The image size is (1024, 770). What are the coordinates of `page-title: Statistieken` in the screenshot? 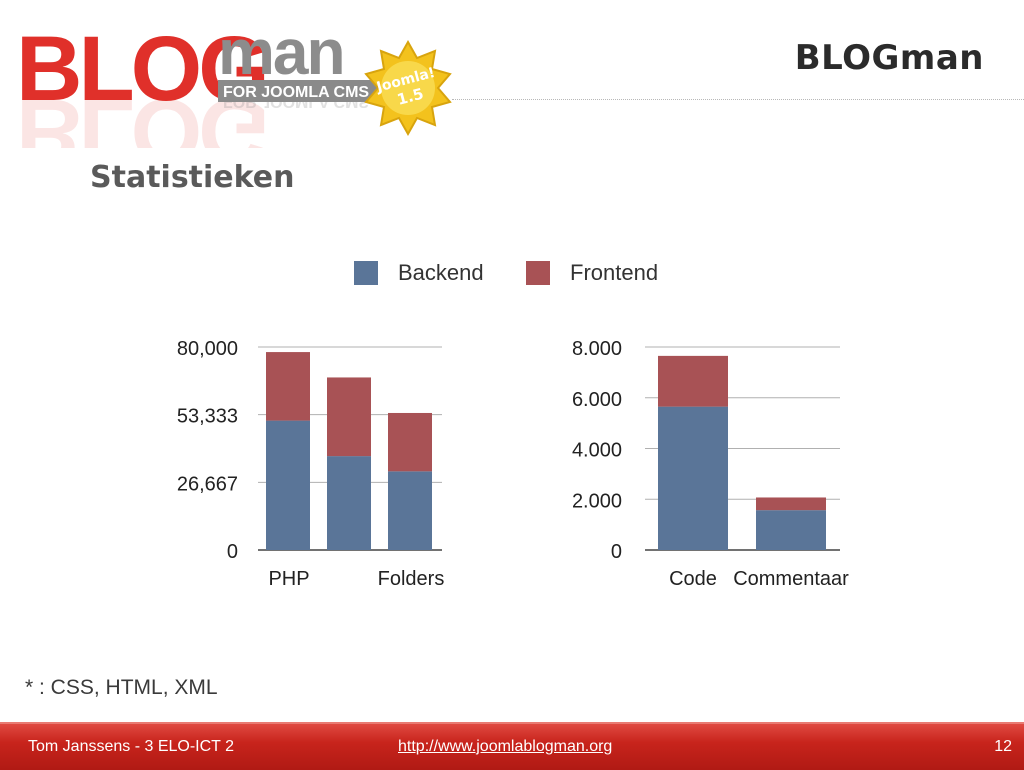 It's located at (192, 177).